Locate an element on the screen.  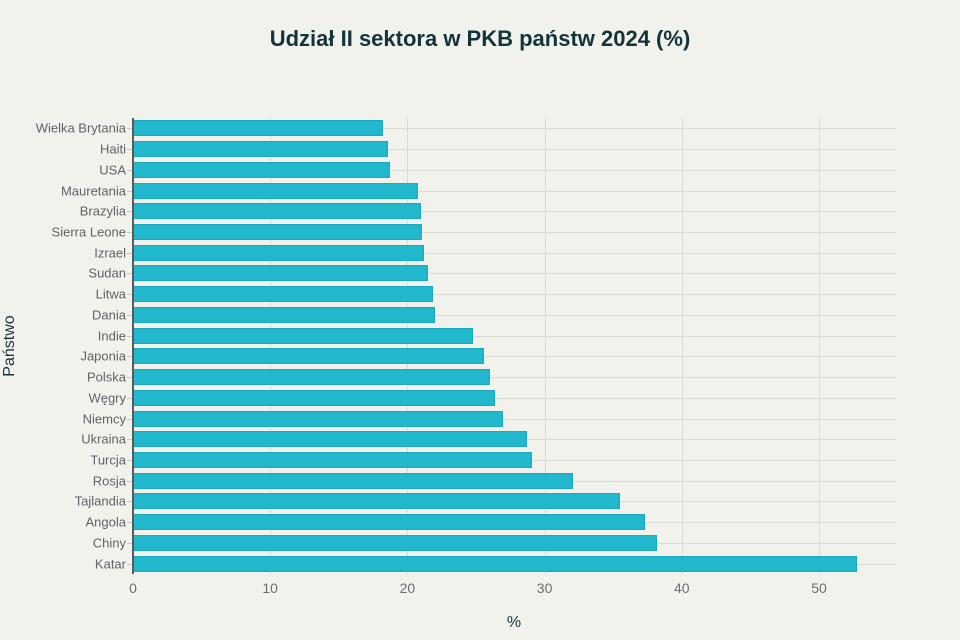
category-label: Rosja is located at coordinates (109, 481).